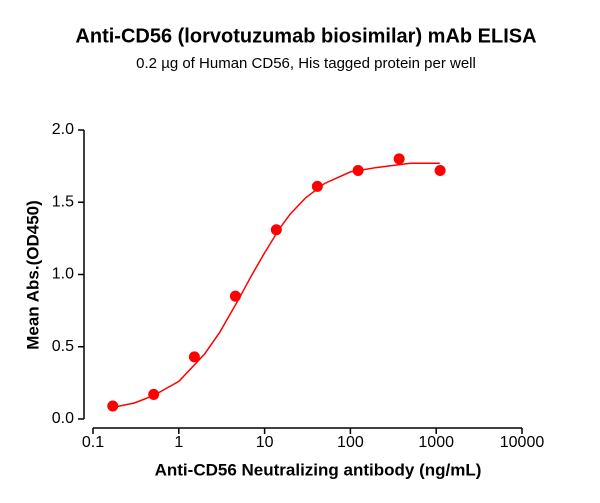 The image size is (600, 503). I want to click on x-axis-label: Anti-CD56 Neutralizing antibody (ng/mL), so click(318, 469).